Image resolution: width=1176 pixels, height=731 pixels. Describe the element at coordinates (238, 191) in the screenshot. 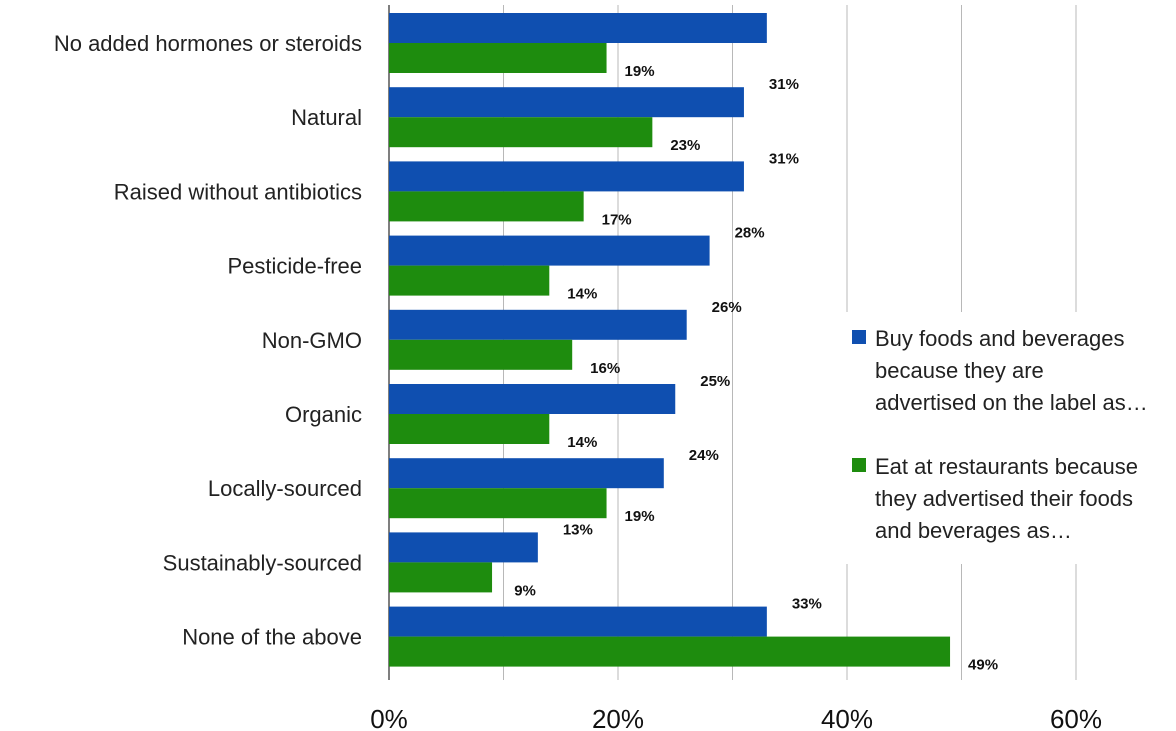

I see `category-label: Raised without antibiotics` at that location.